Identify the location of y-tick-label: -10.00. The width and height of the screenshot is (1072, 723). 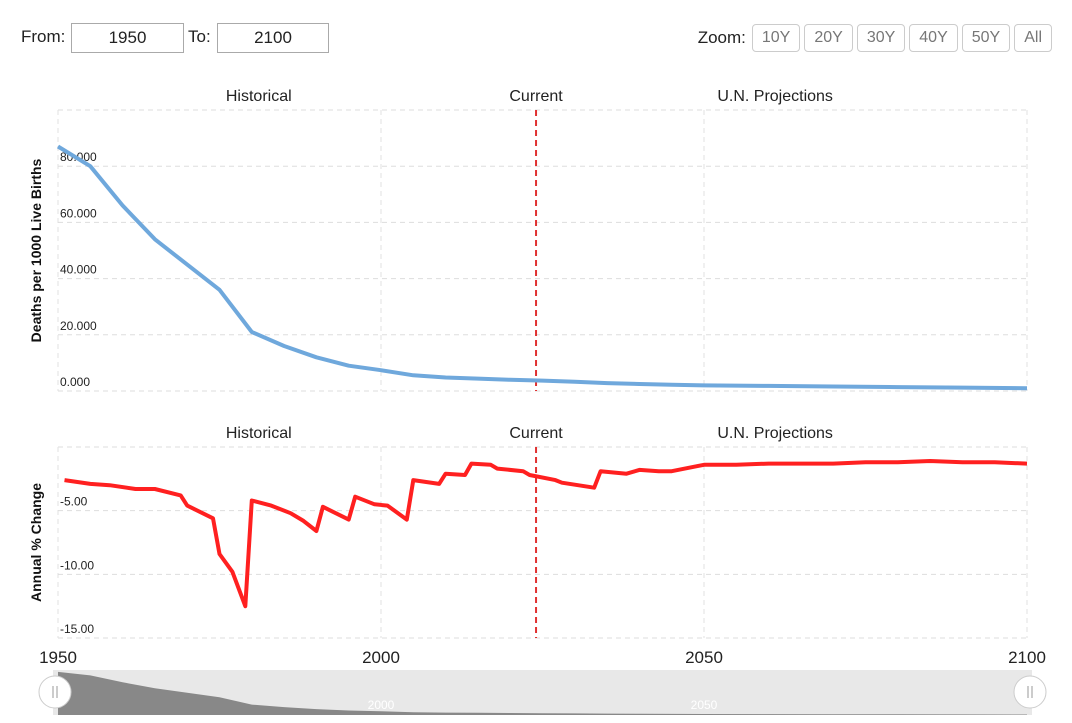
(77, 565).